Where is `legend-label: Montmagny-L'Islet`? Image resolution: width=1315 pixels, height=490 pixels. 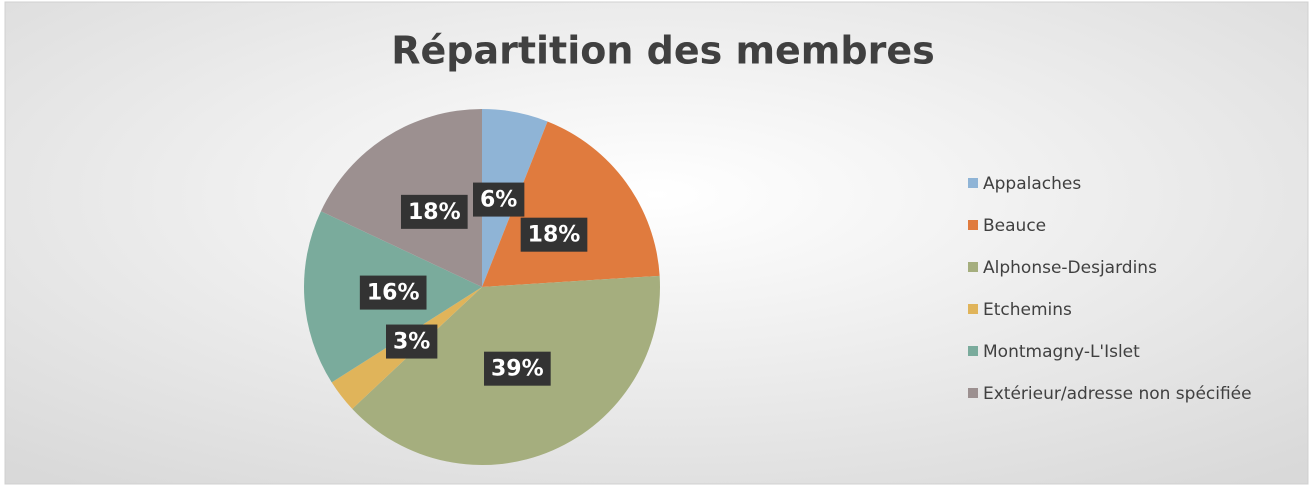
legend-label: Montmagny-L'Islet is located at coordinates (1061, 352).